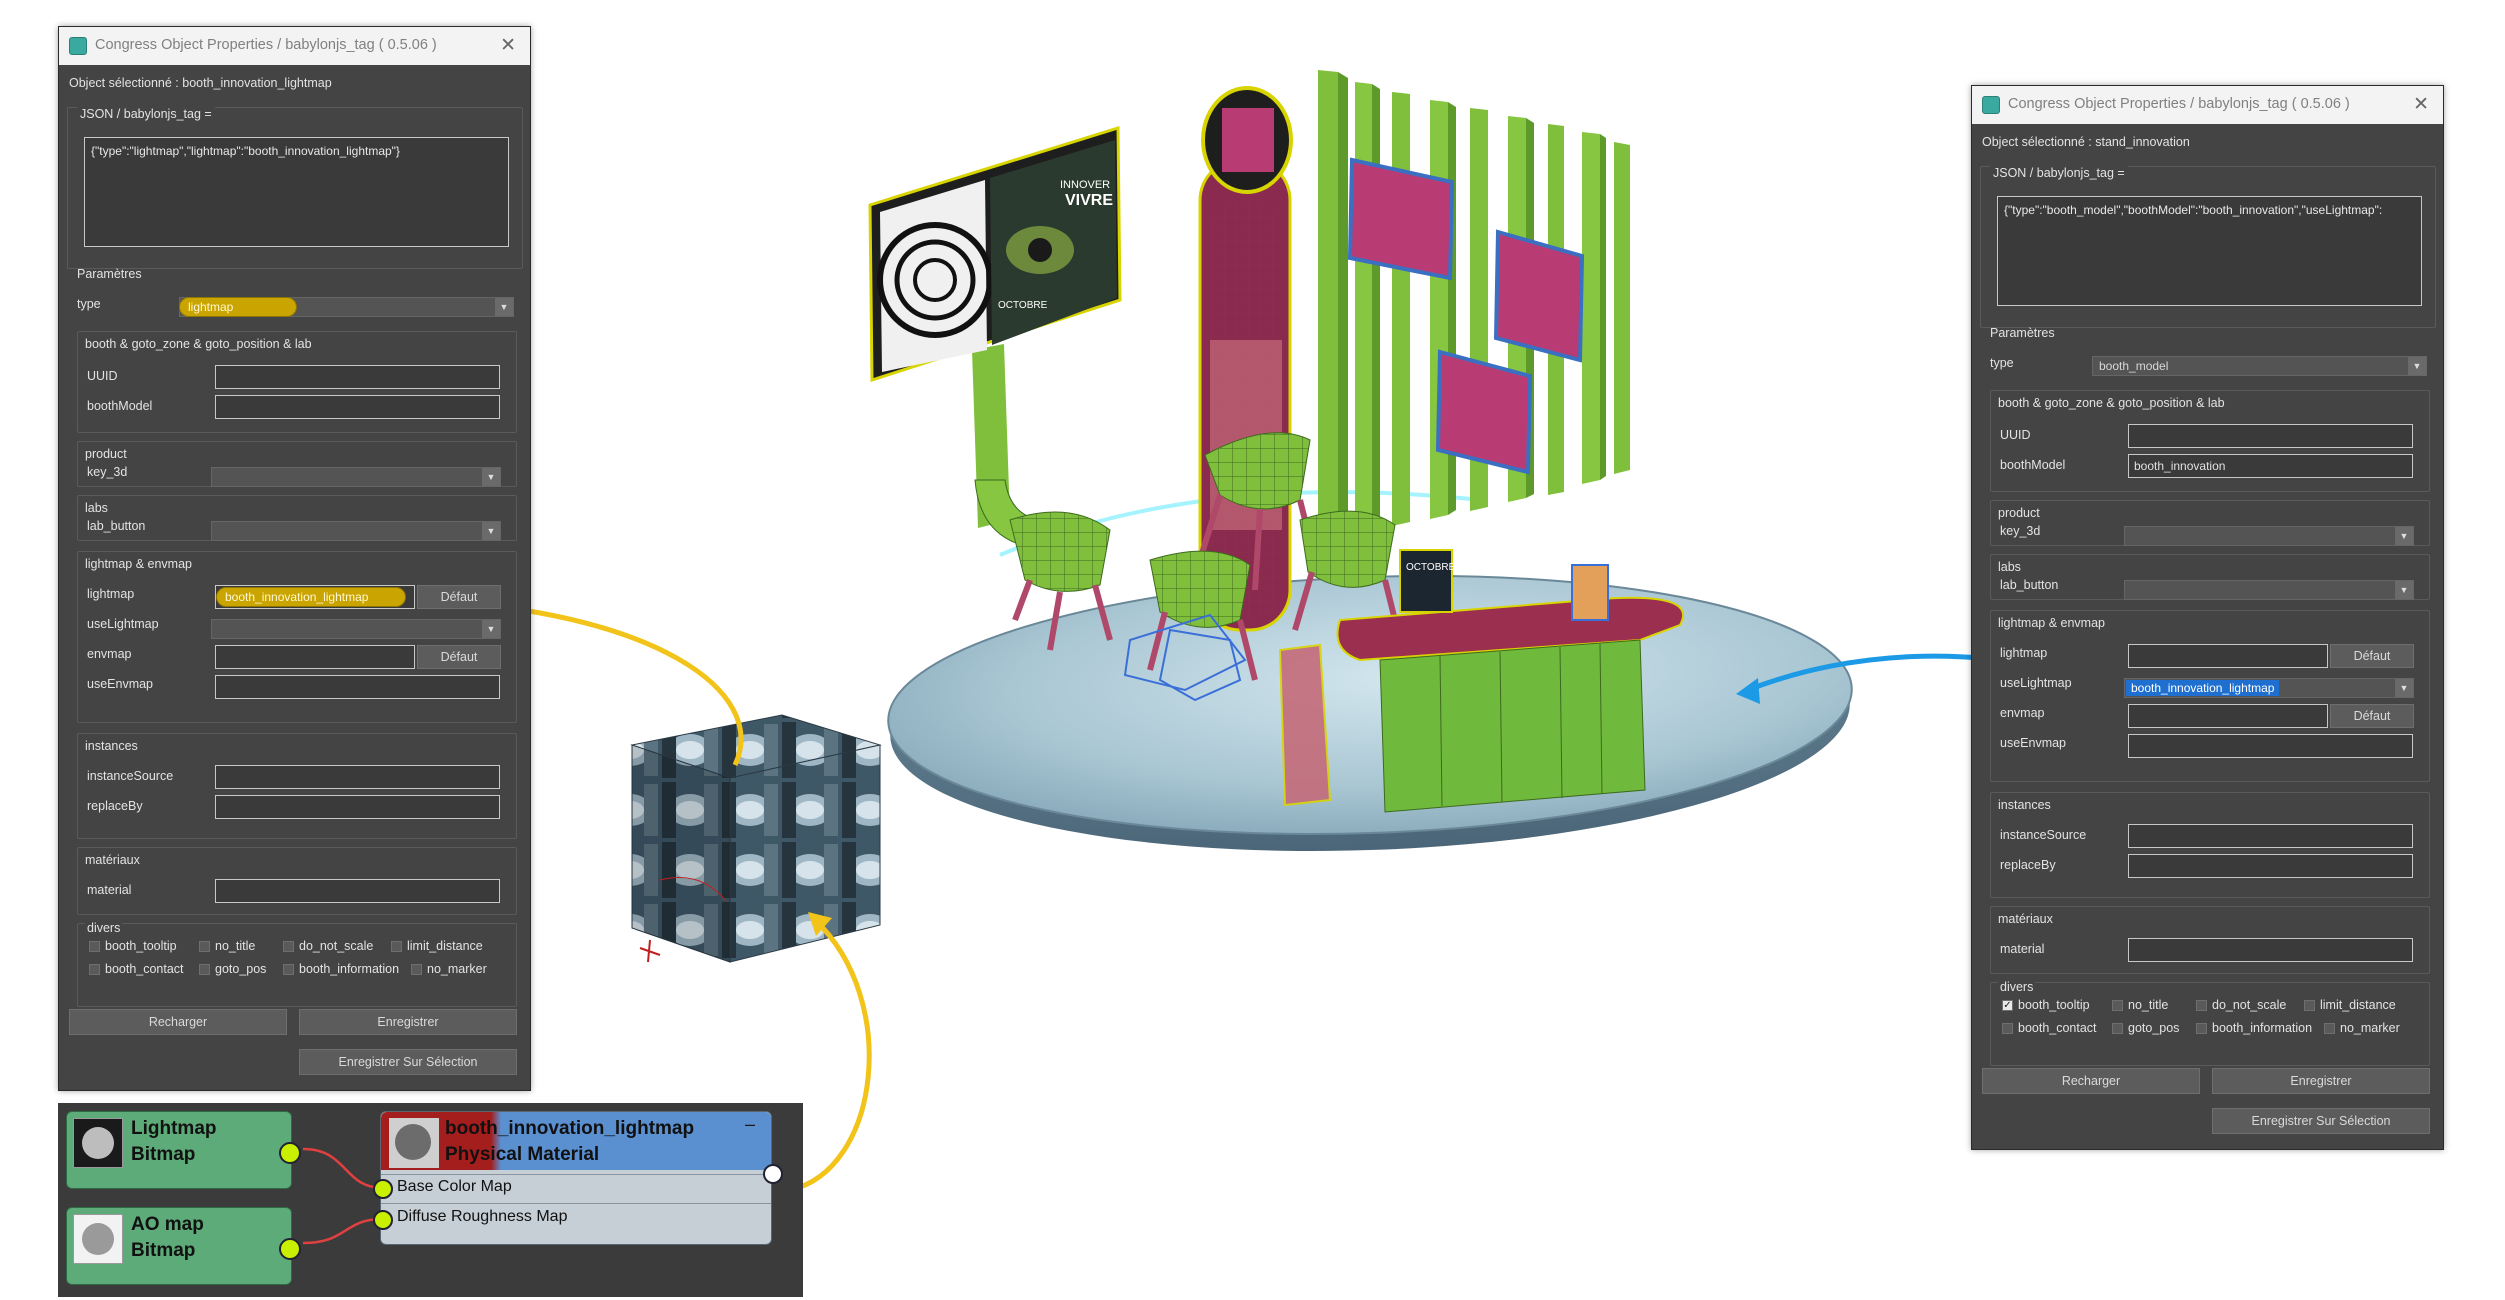  I want to click on instances-group, so click(297, 786).